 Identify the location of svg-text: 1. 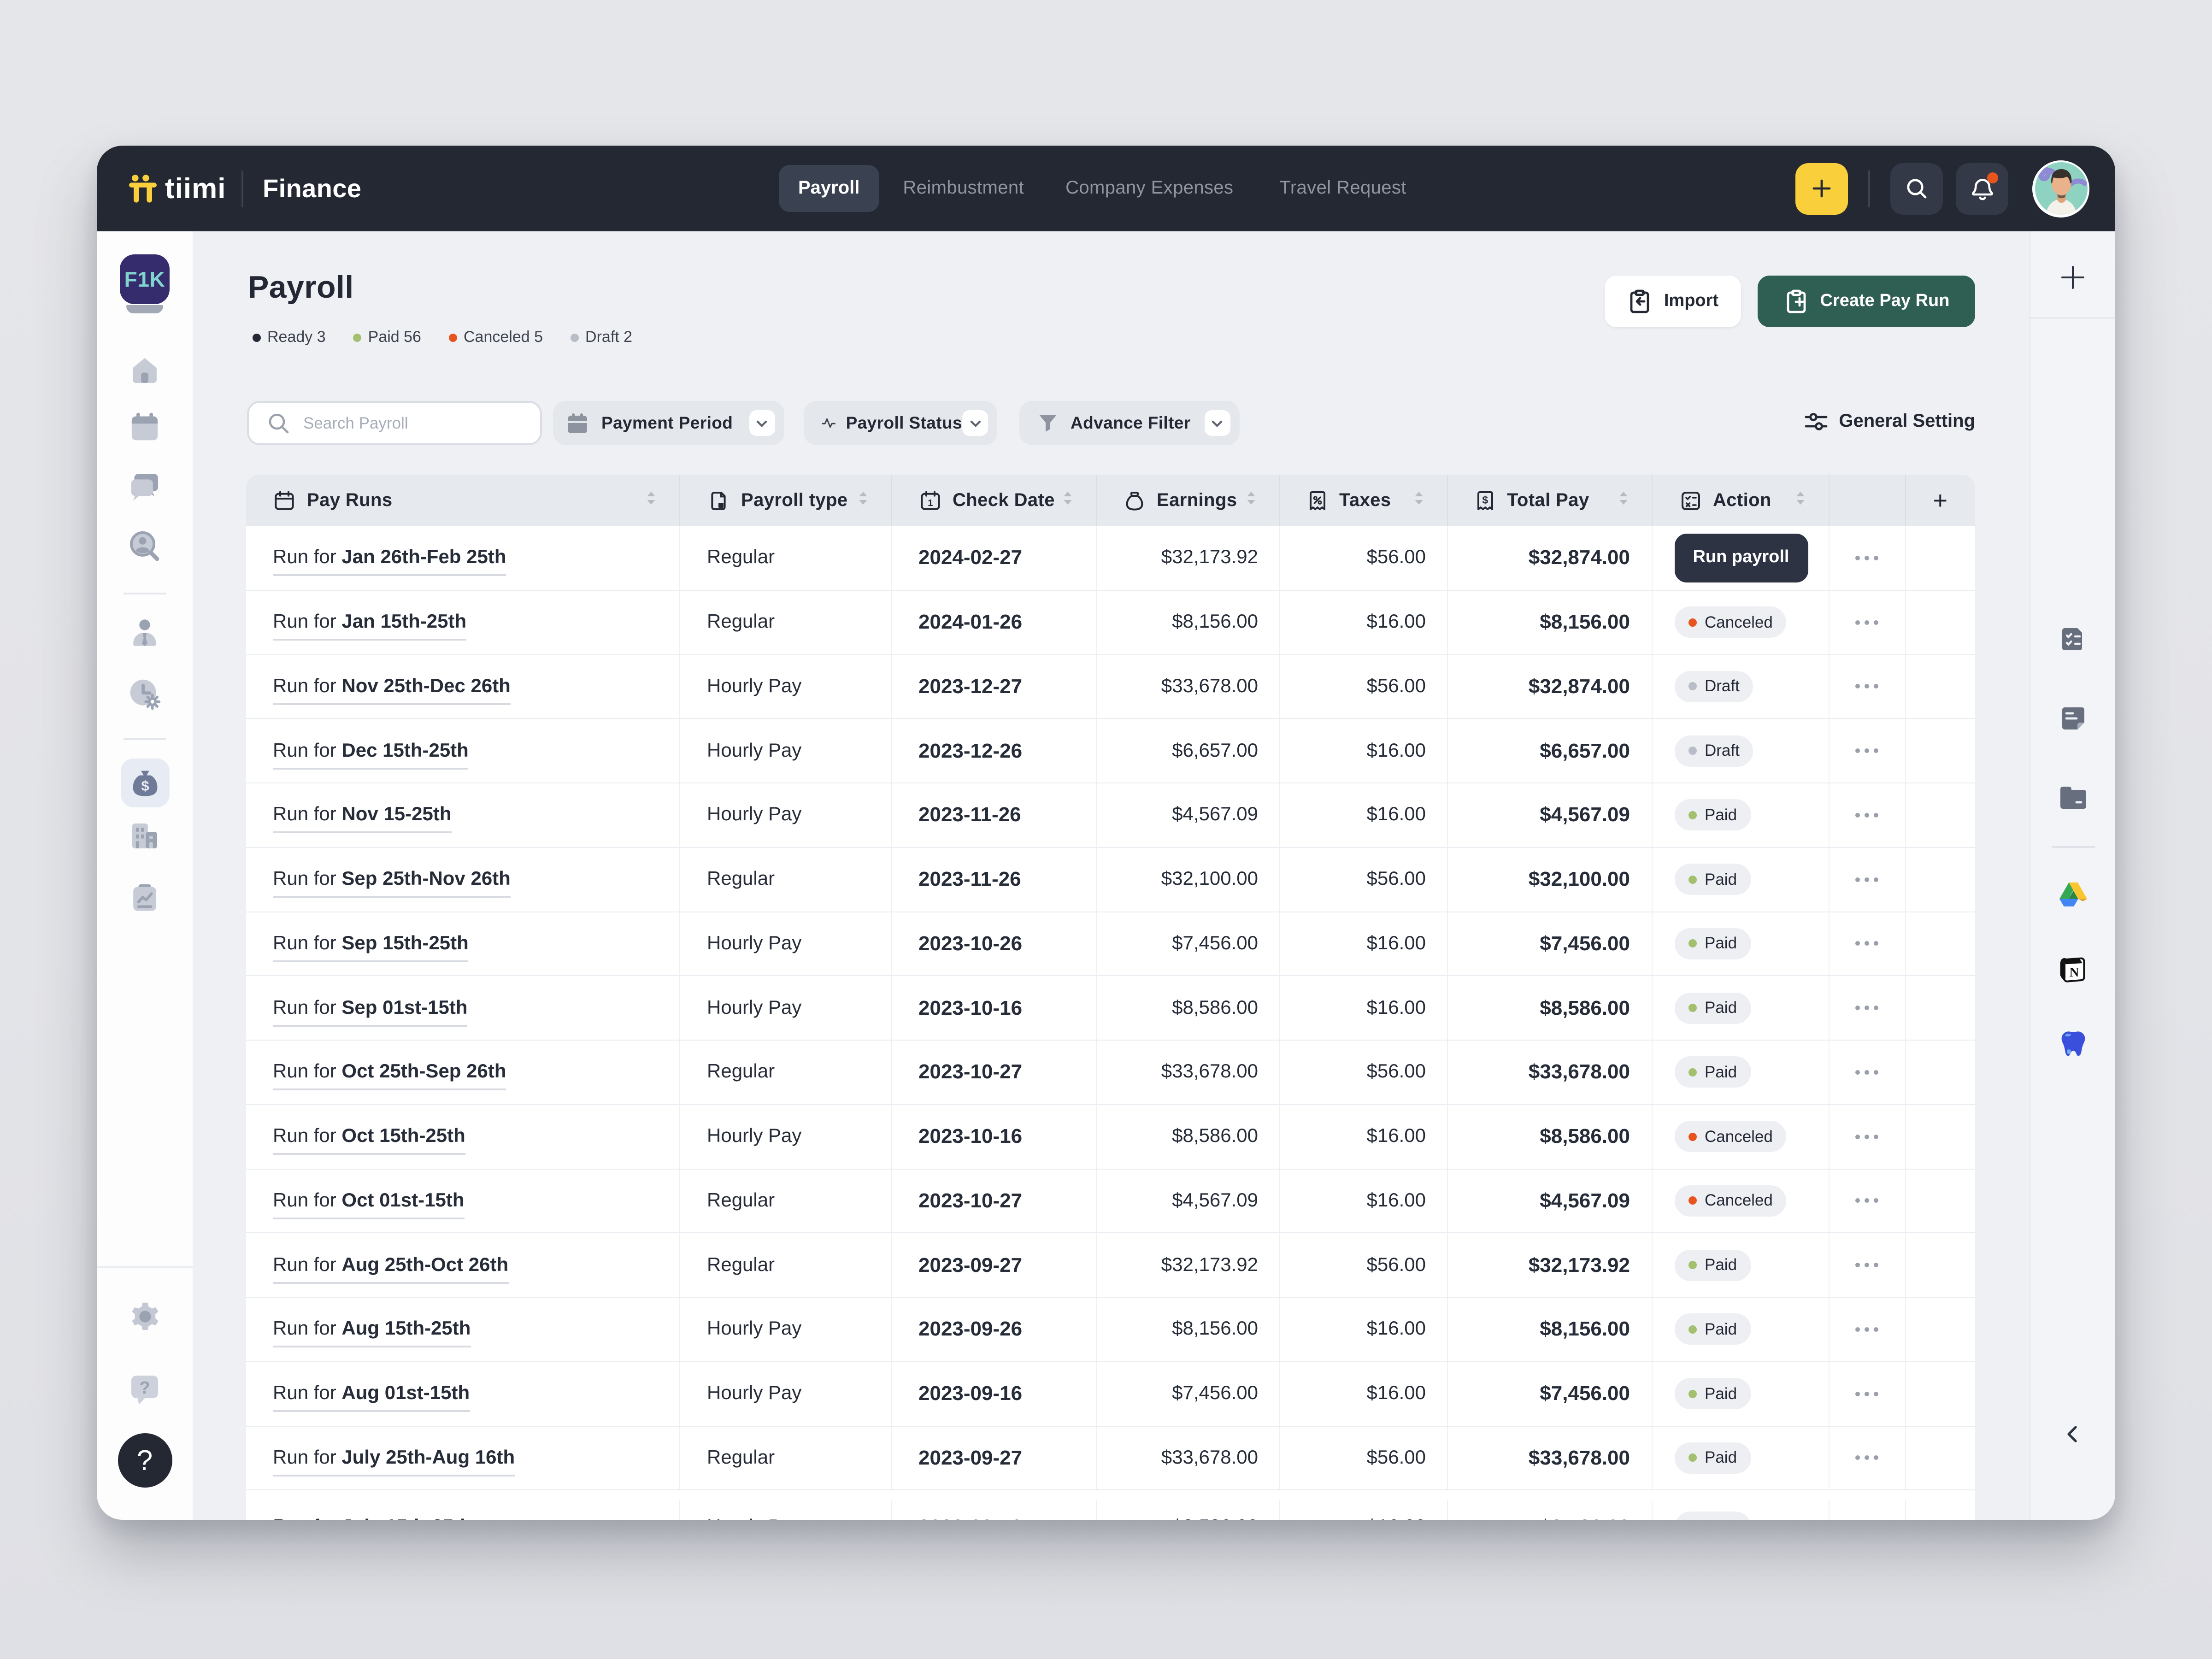
(930, 503).